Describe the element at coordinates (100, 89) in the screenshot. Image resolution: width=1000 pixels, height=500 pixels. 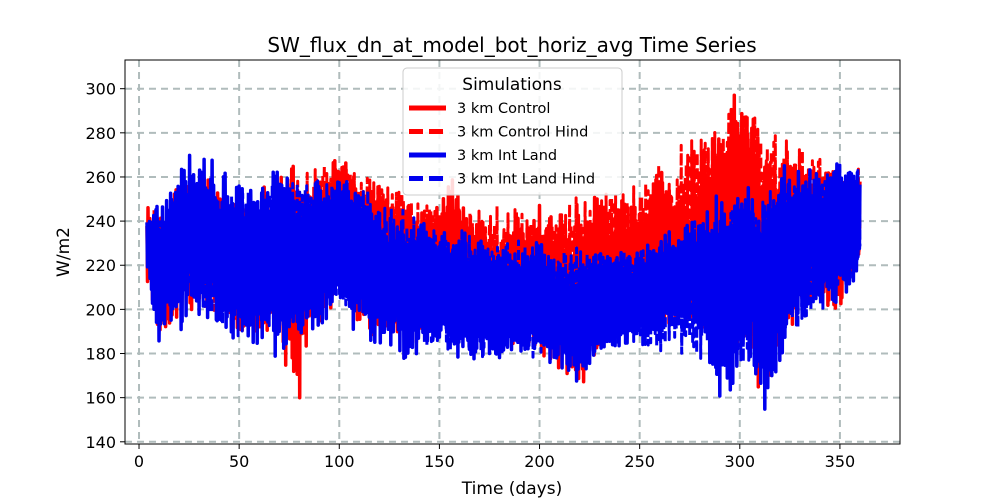
I see `y-tick-label: 300` at that location.